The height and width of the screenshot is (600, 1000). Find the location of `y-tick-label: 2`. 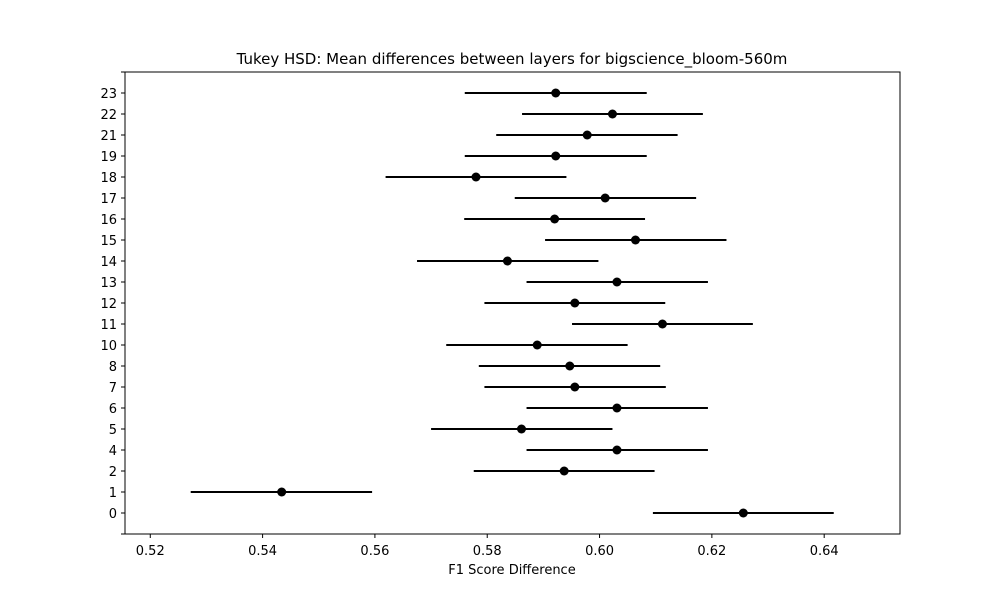

y-tick-label: 2 is located at coordinates (113, 472).